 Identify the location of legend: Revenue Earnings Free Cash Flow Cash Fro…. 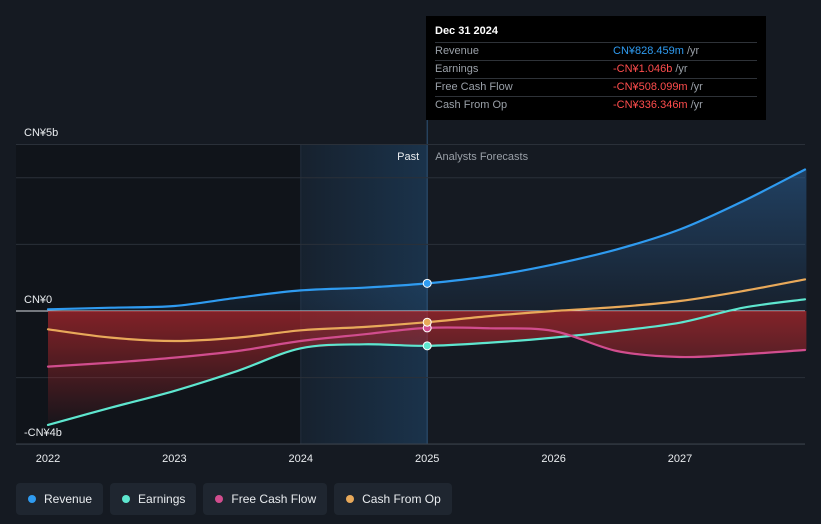
(234, 499).